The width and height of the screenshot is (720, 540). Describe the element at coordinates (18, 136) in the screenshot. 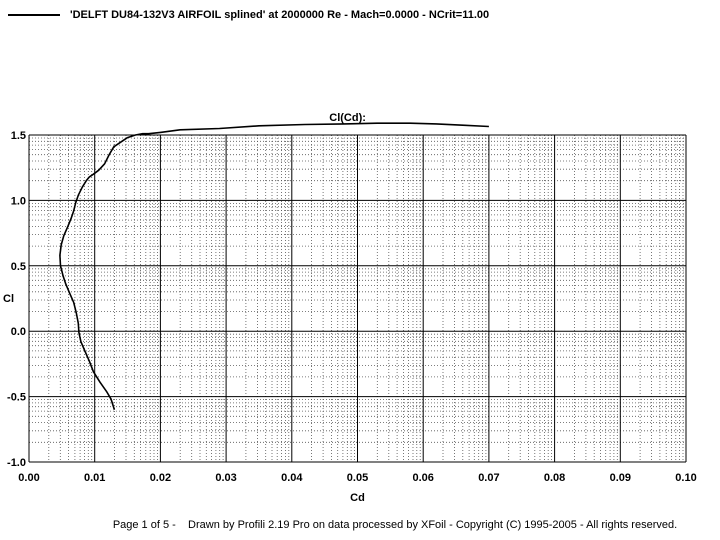

I see `y-tick-label: 1.5` at that location.